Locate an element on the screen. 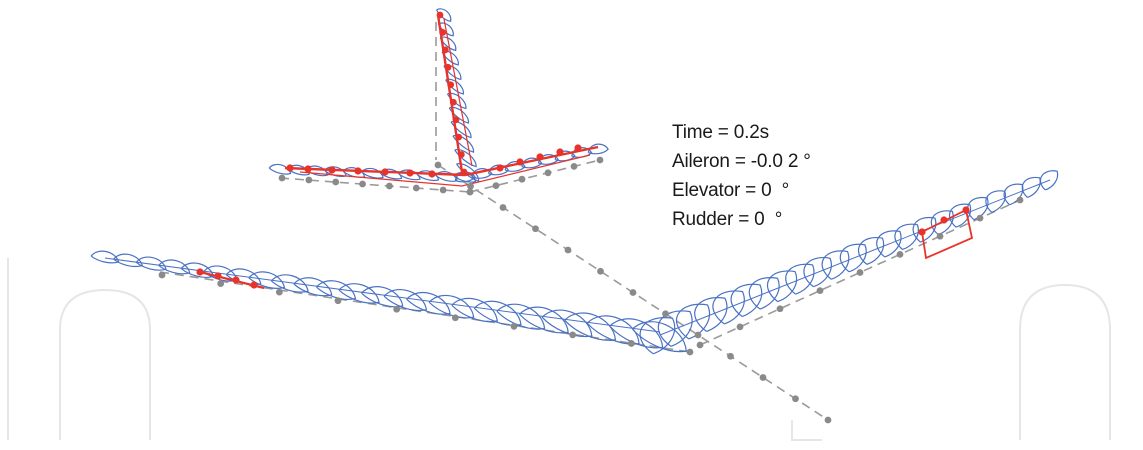  elevator-readout: Elevator = 0 ° is located at coordinates (731, 190).